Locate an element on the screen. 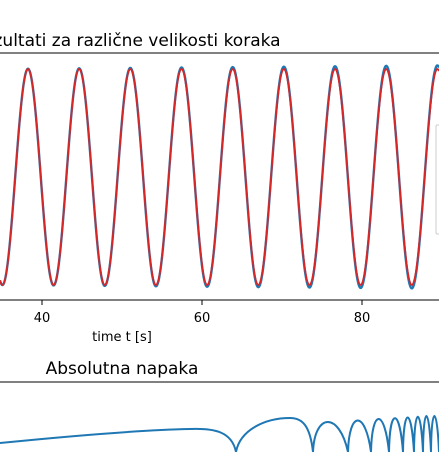  top-chart-title: Rezultati za različne velikosti koraka is located at coordinates (140, 41).